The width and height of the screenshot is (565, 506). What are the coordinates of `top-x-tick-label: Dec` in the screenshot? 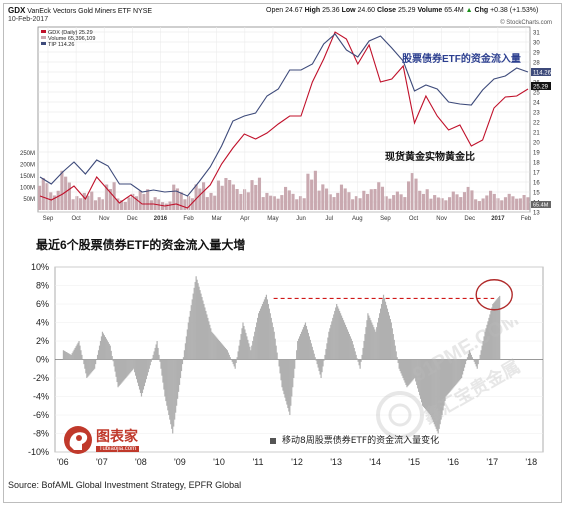 It's located at (132, 219).